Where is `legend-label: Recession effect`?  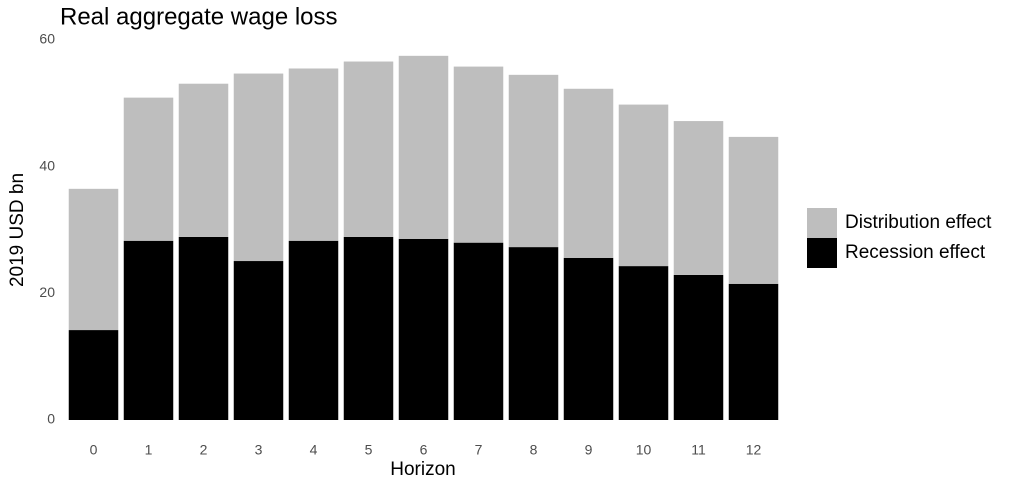 legend-label: Recession effect is located at coordinates (915, 252).